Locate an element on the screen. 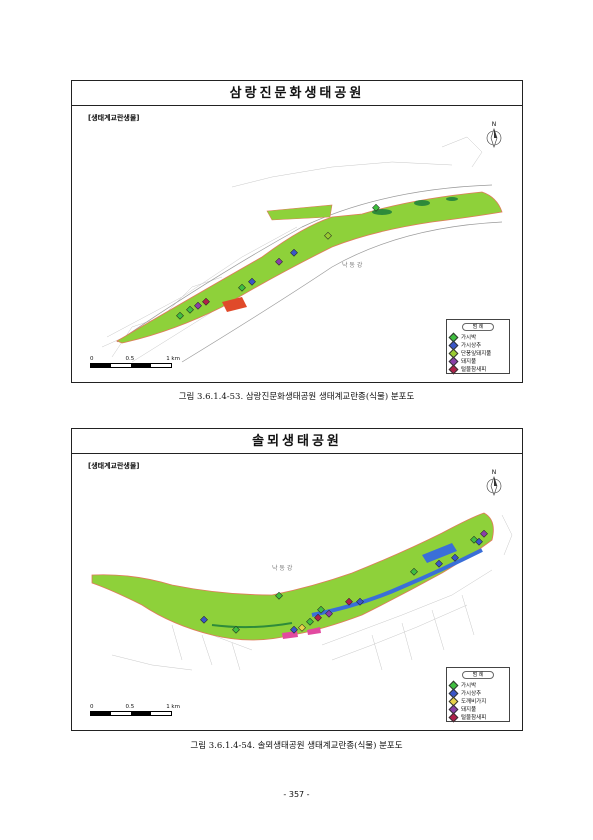 Image resolution: width=593 pixels, height=840 pixels. water-body is located at coordinates (439, 553).